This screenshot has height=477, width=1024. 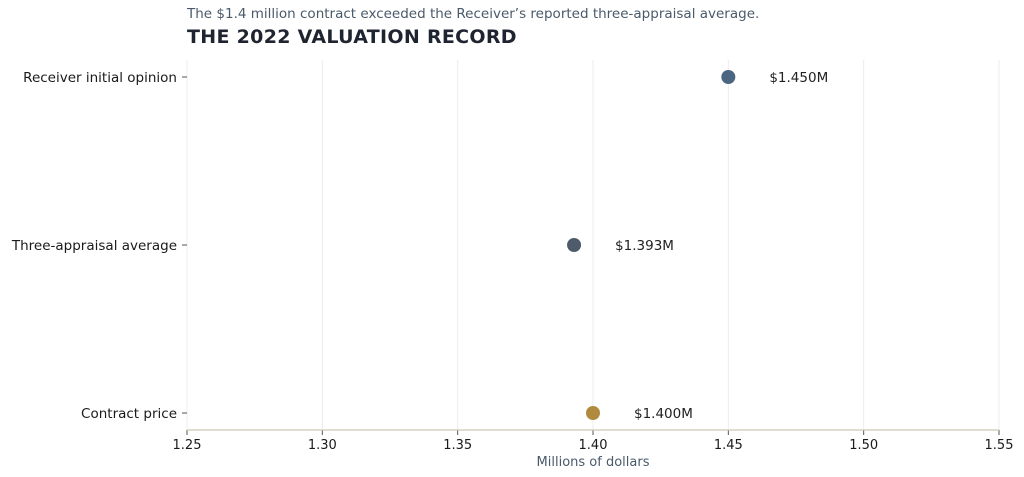 I want to click on data-label: $1.450M, so click(x=798, y=78).